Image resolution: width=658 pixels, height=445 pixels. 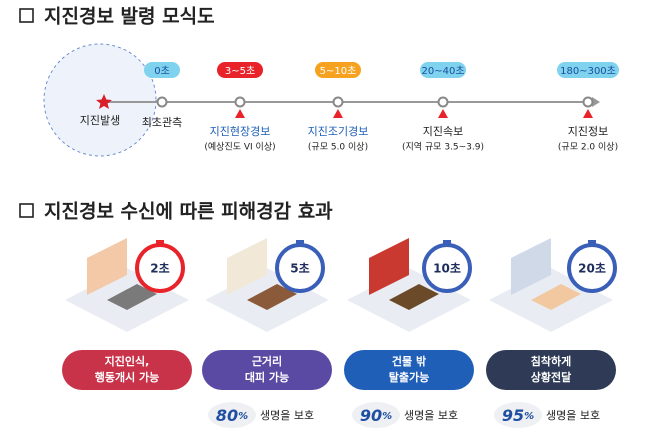 What do you see at coordinates (127, 377) in the screenshot?
I see `effect-label: 행동개시 가능` at bounding box center [127, 377].